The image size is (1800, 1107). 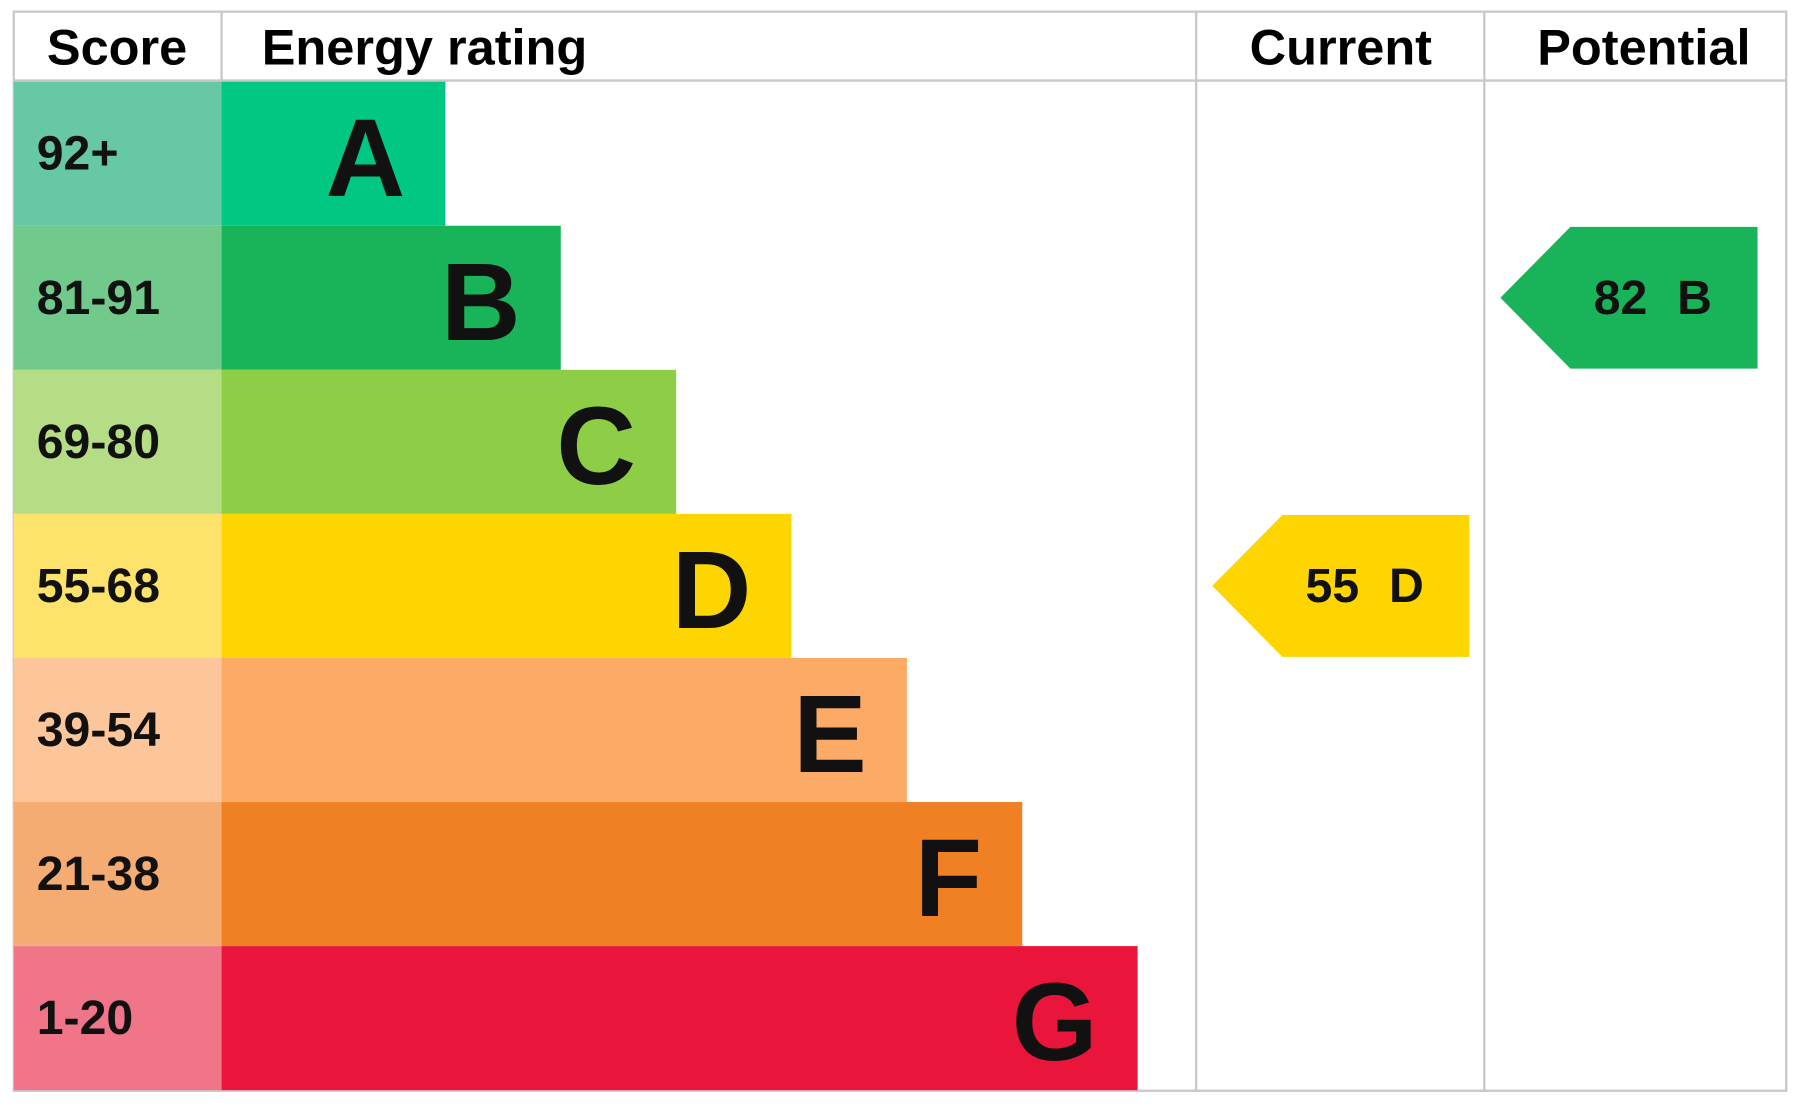 What do you see at coordinates (98, 874) in the screenshot?
I see `score-label: 21-38` at bounding box center [98, 874].